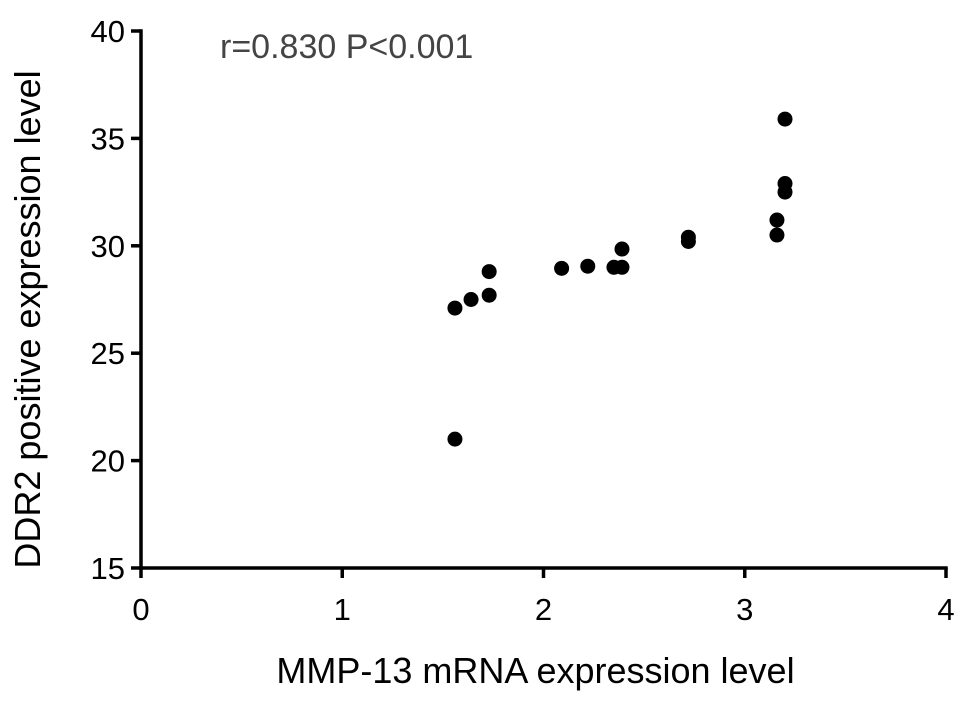  I want to click on x-tick-label: 0, so click(140, 609).